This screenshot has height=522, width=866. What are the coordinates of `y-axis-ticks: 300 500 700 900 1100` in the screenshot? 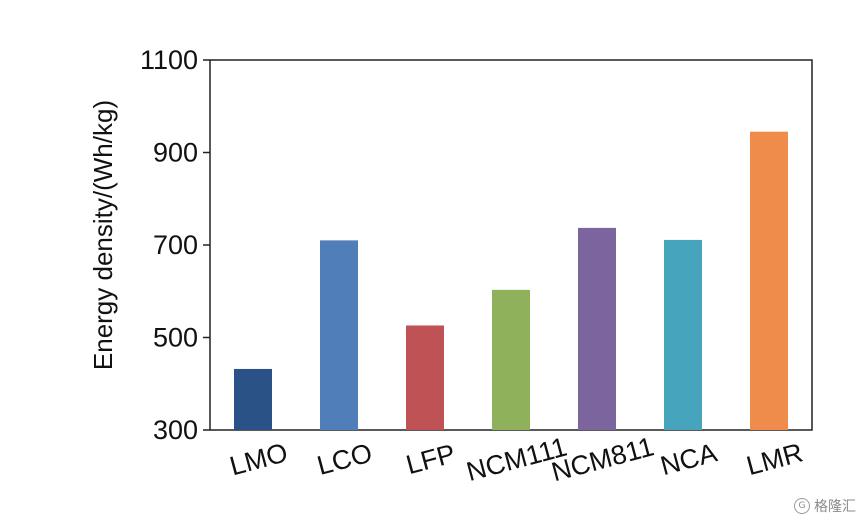 It's located at (175, 245).